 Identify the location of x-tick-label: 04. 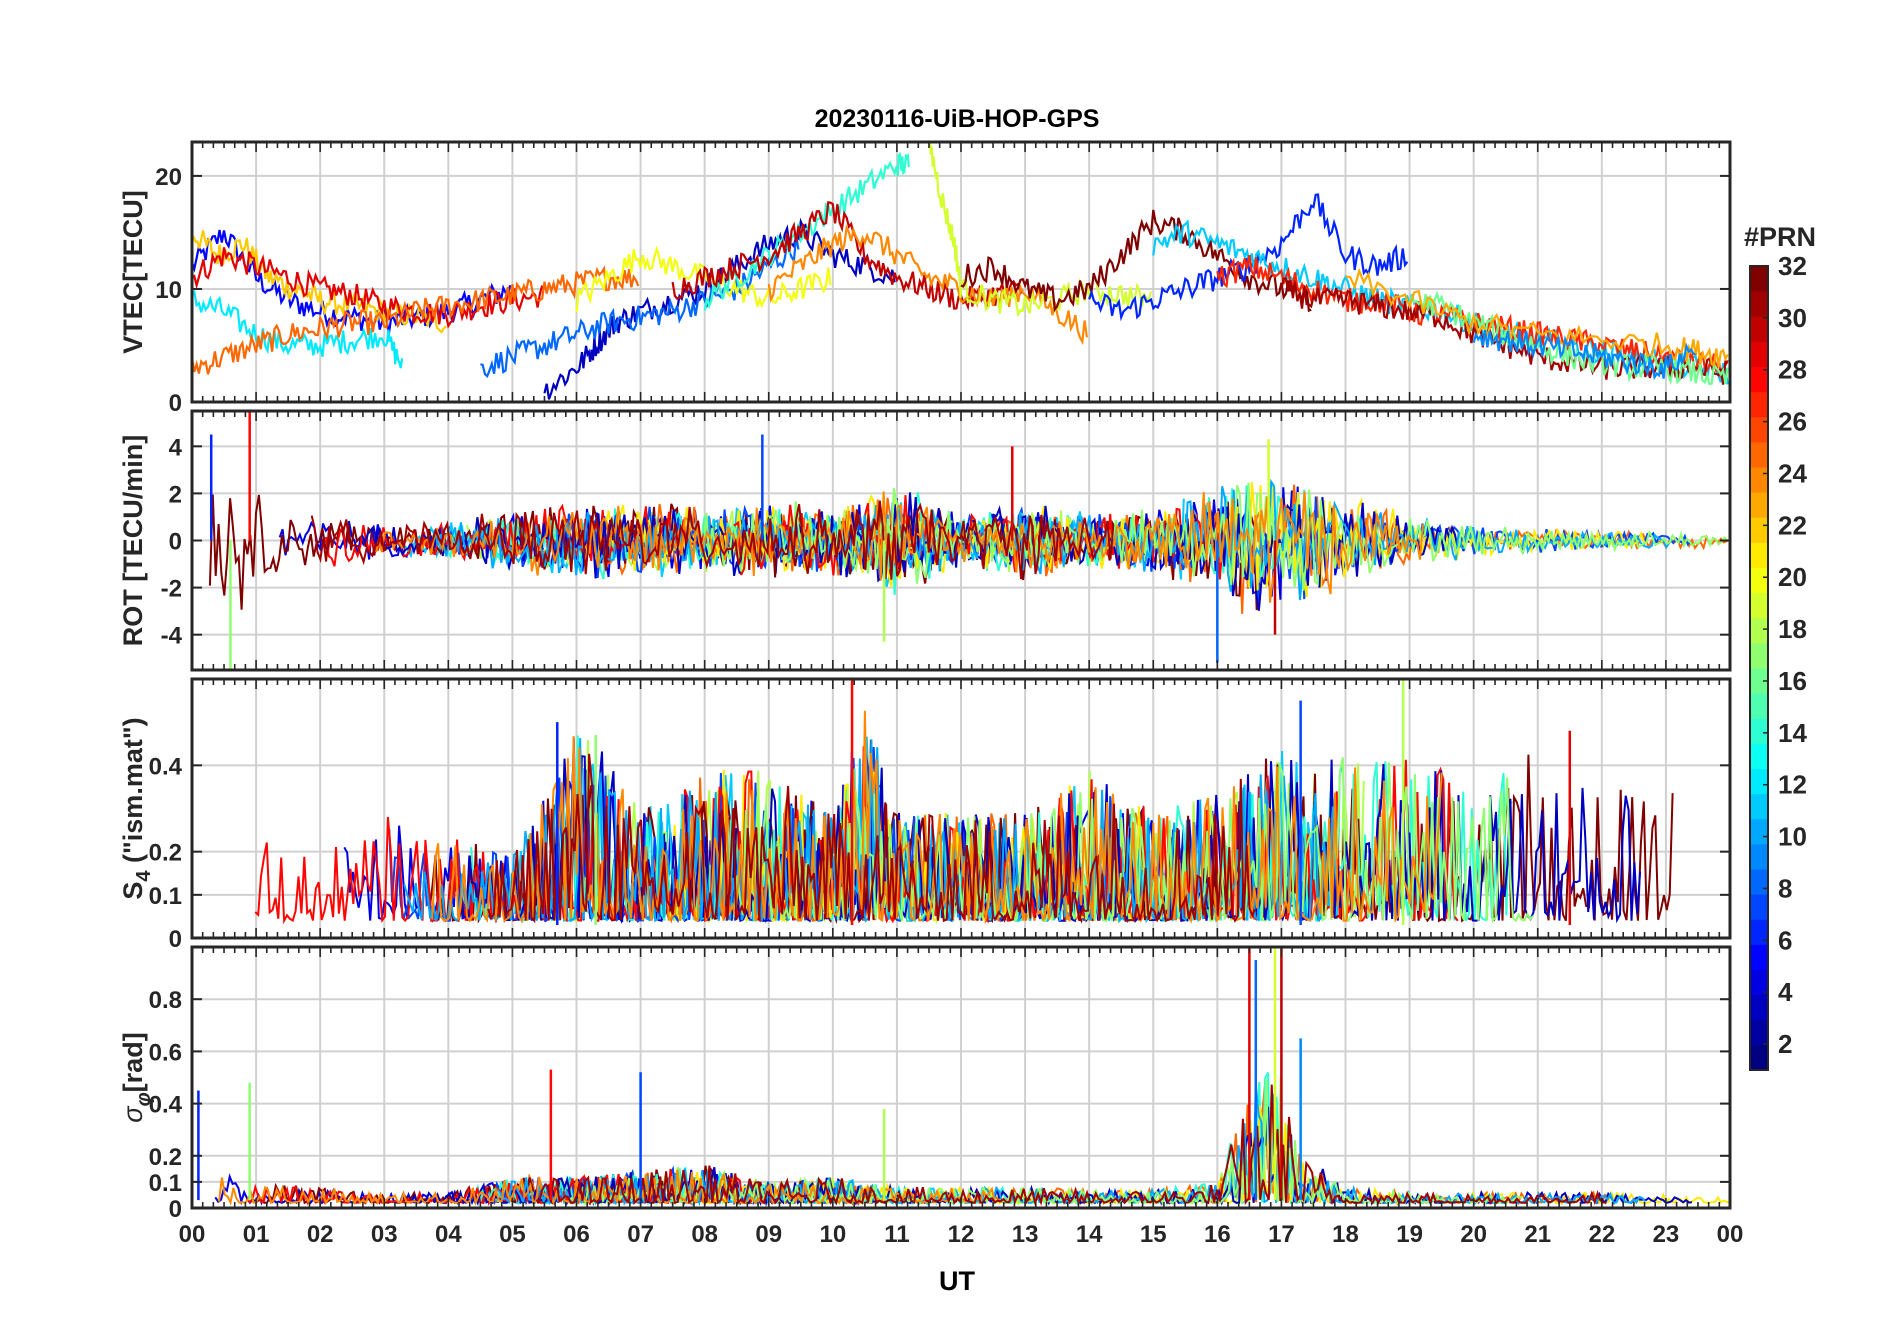
(448, 1234).